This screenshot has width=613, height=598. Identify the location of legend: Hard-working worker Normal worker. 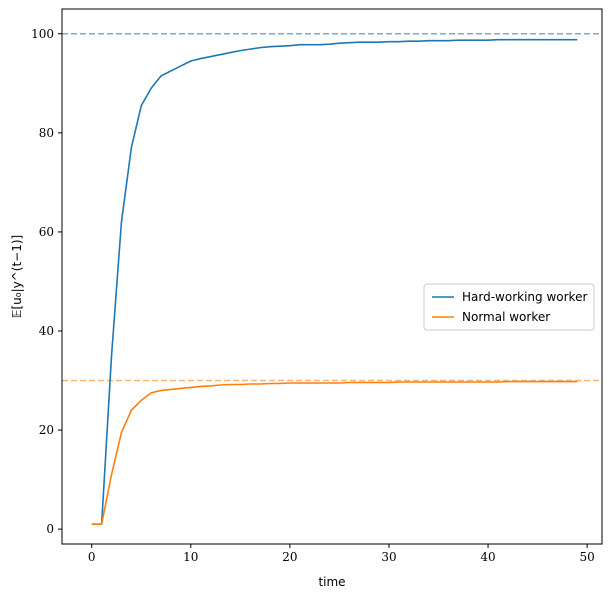
(509, 307).